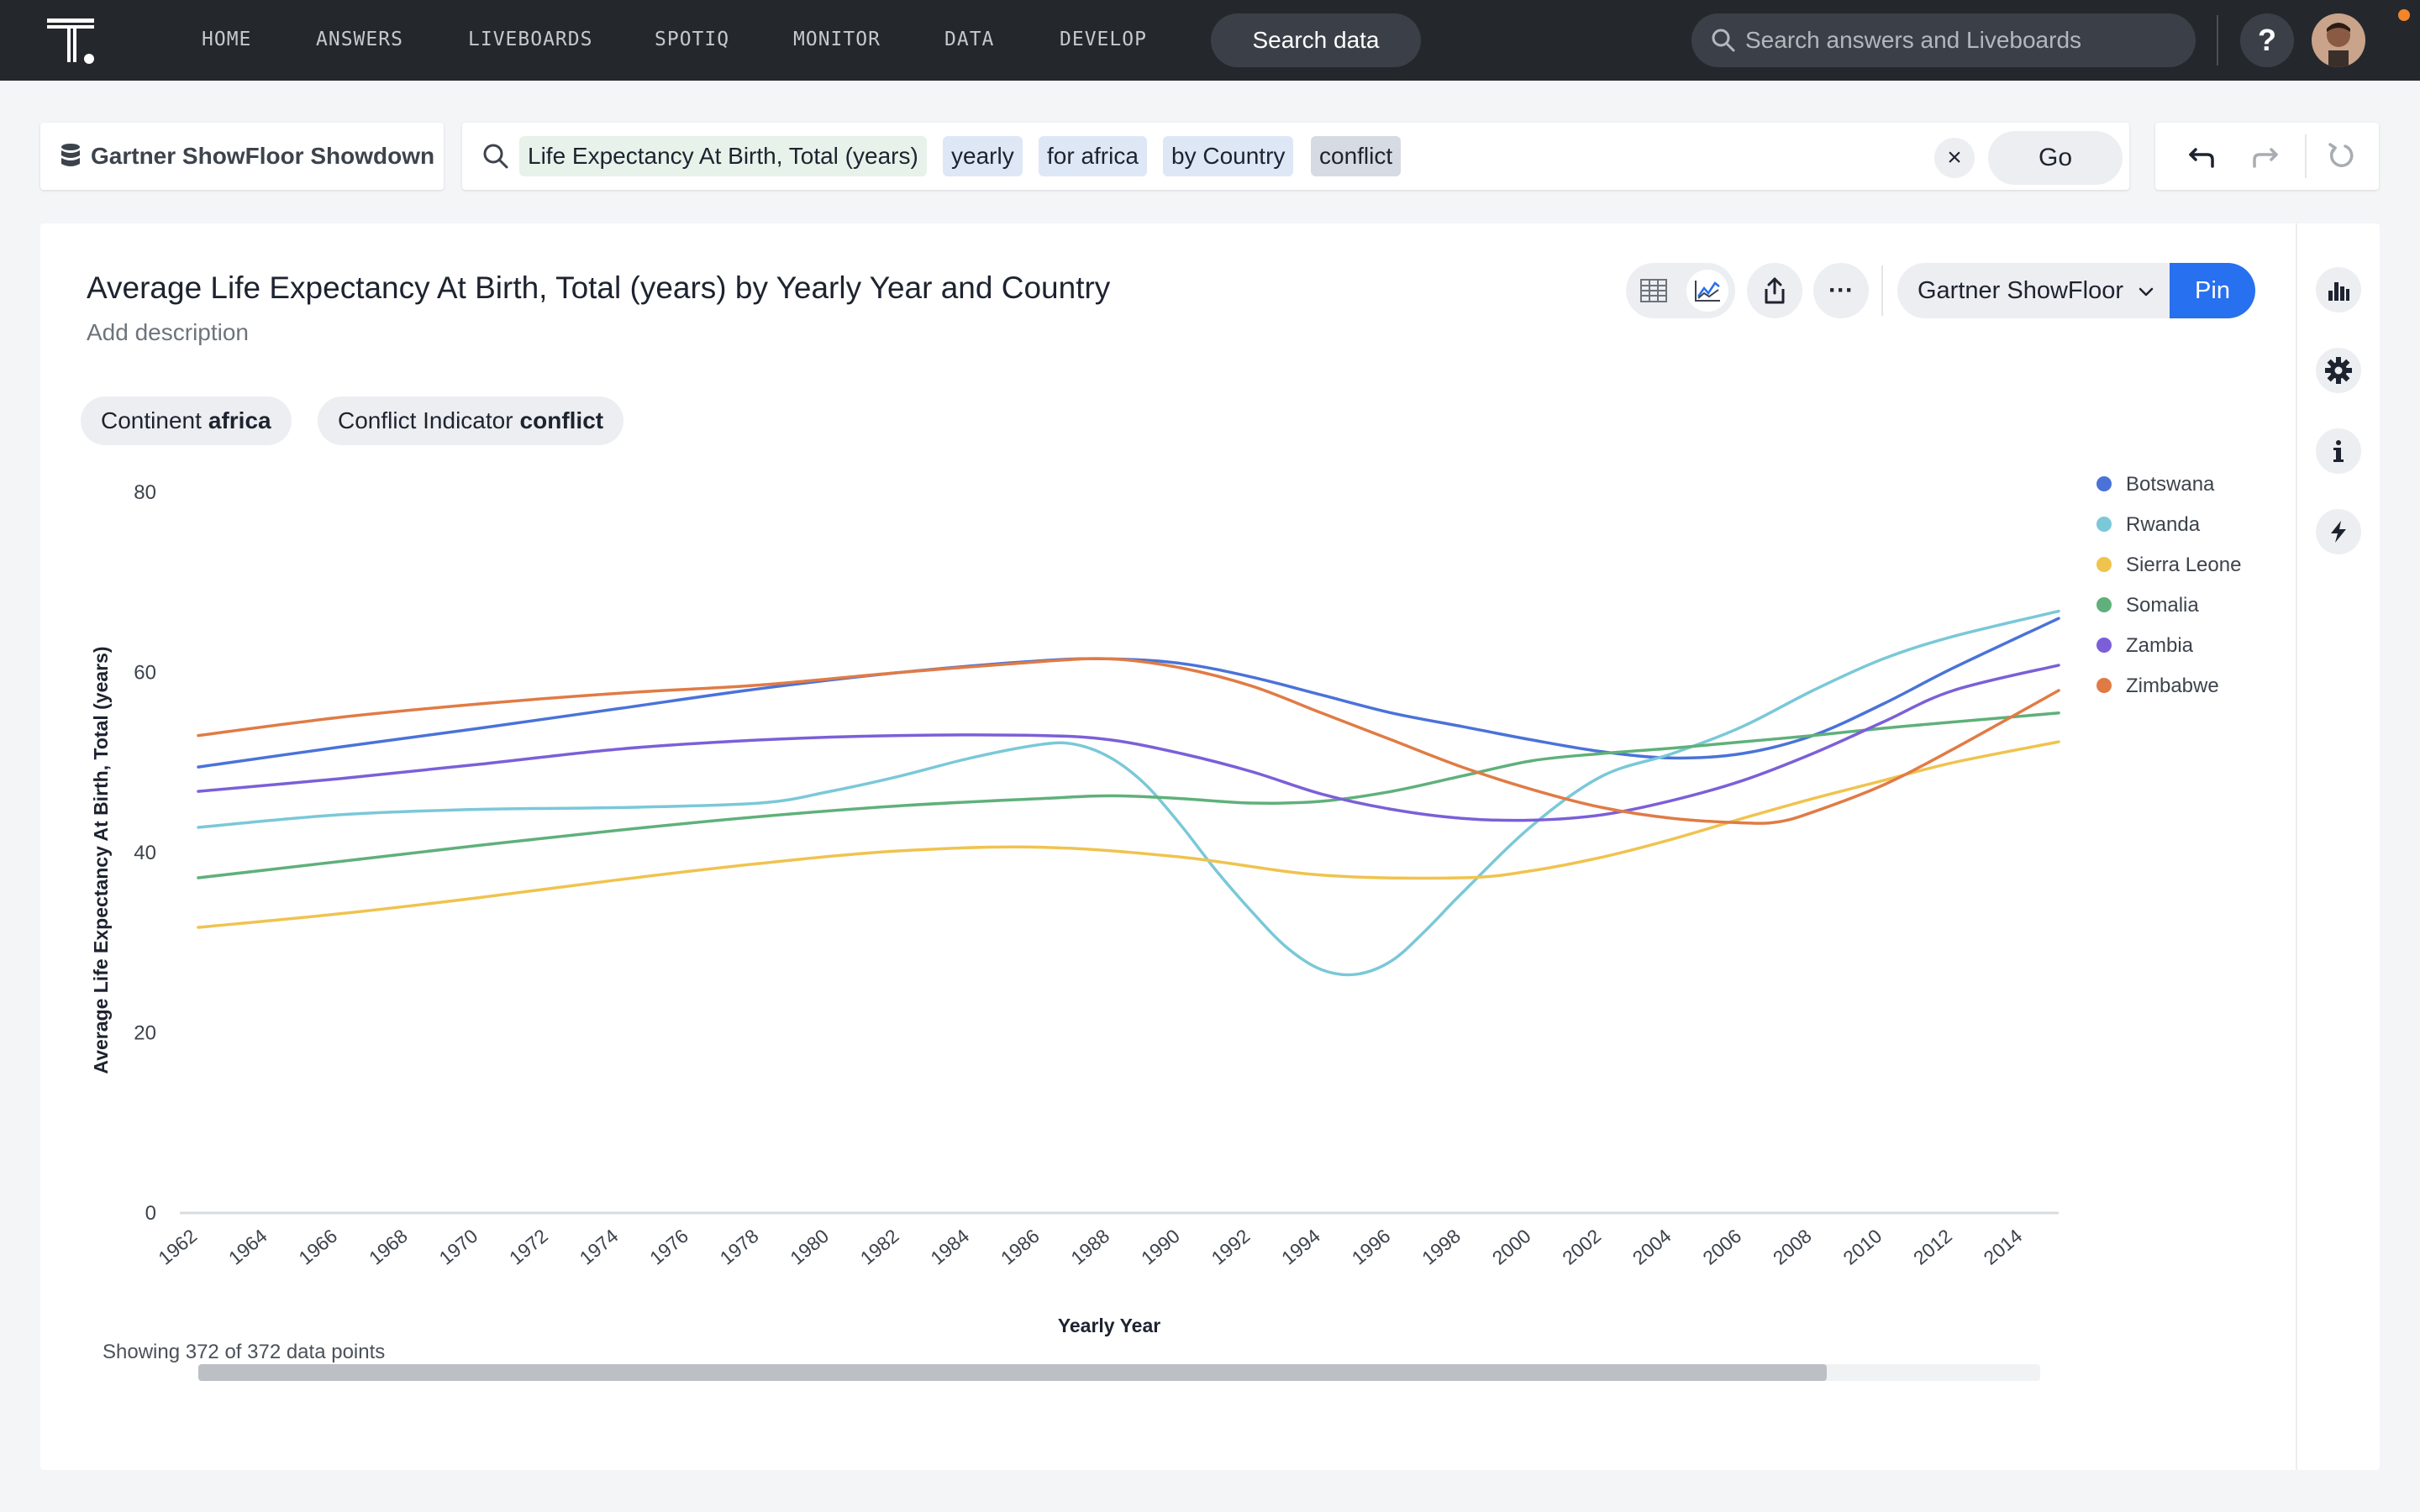 This screenshot has width=2420, height=1512. Describe the element at coordinates (2147, 292) in the screenshot. I see `chevron-down-icon` at that location.